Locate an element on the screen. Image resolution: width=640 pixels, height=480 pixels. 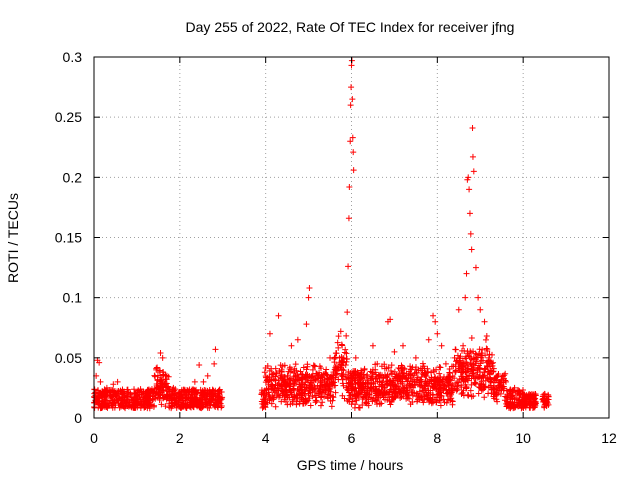
y-tick-label: 0 is located at coordinates (78, 418).